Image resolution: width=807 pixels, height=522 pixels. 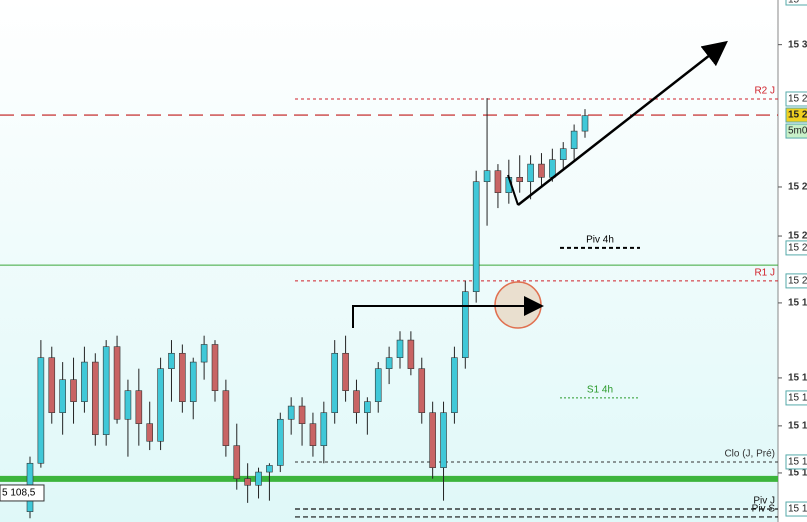 I want to click on price-box, so click(x=22, y=493).